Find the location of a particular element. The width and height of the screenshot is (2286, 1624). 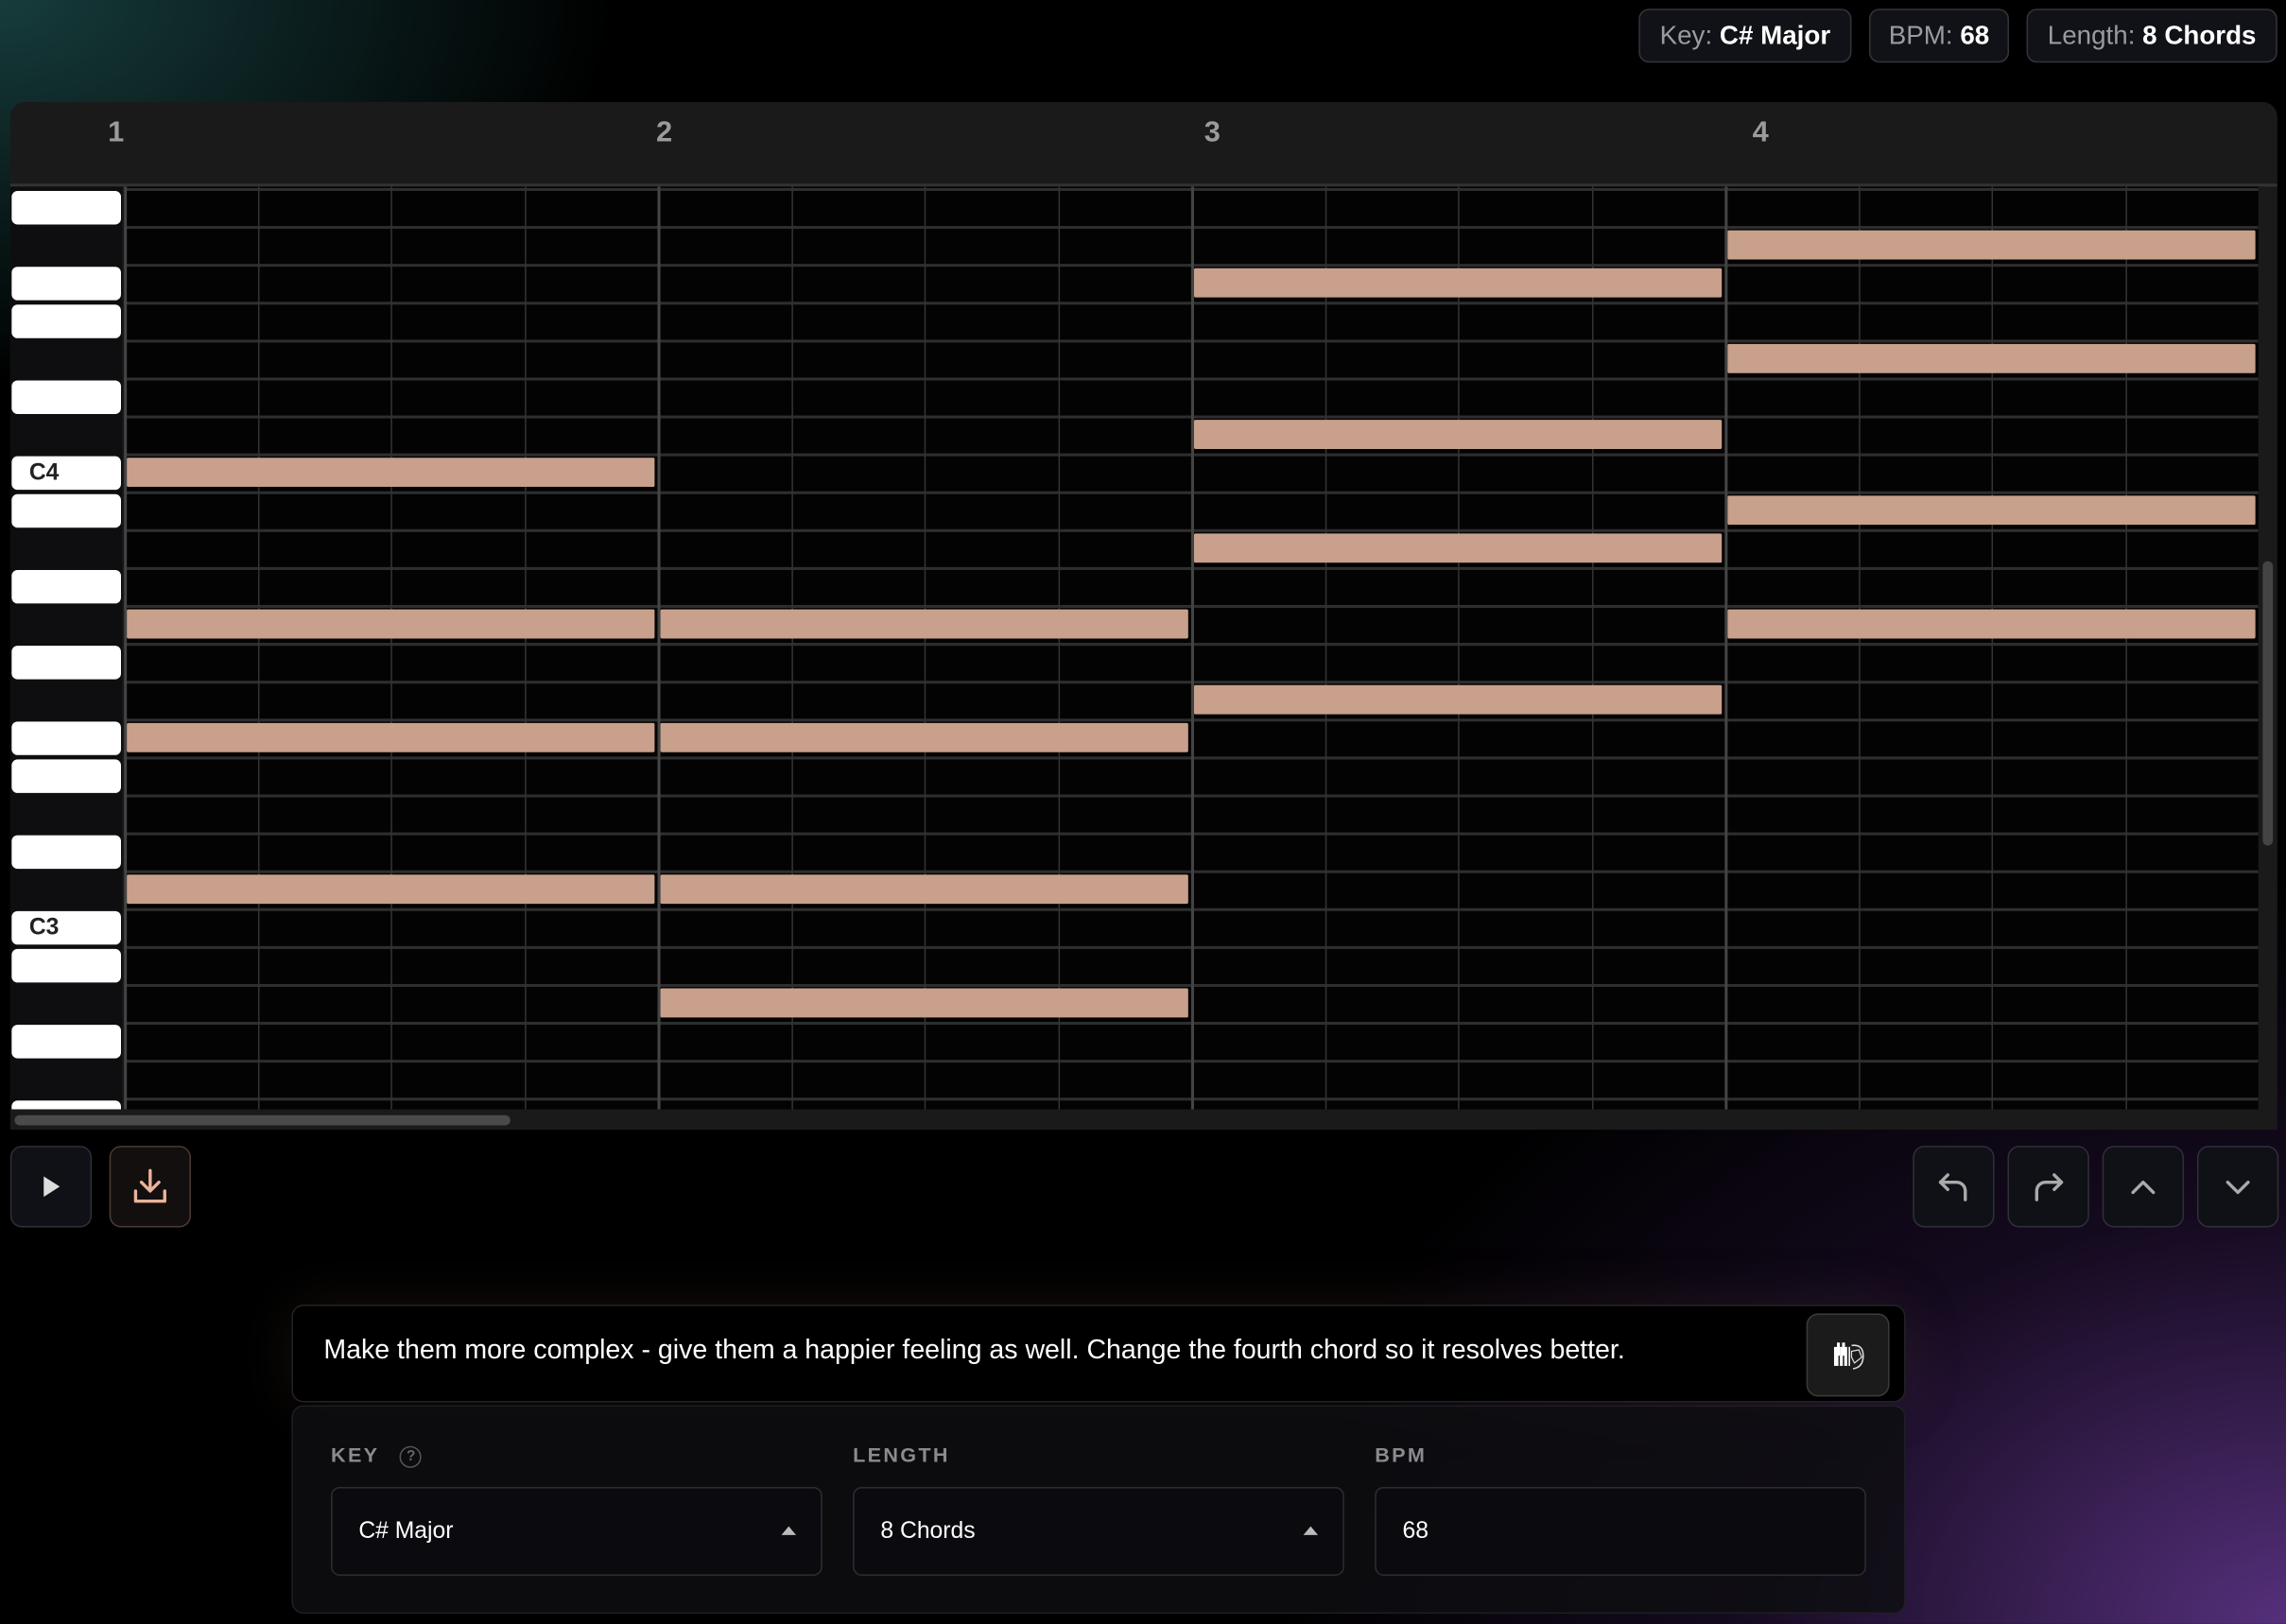

bar-number: 4 is located at coordinates (1760, 132).